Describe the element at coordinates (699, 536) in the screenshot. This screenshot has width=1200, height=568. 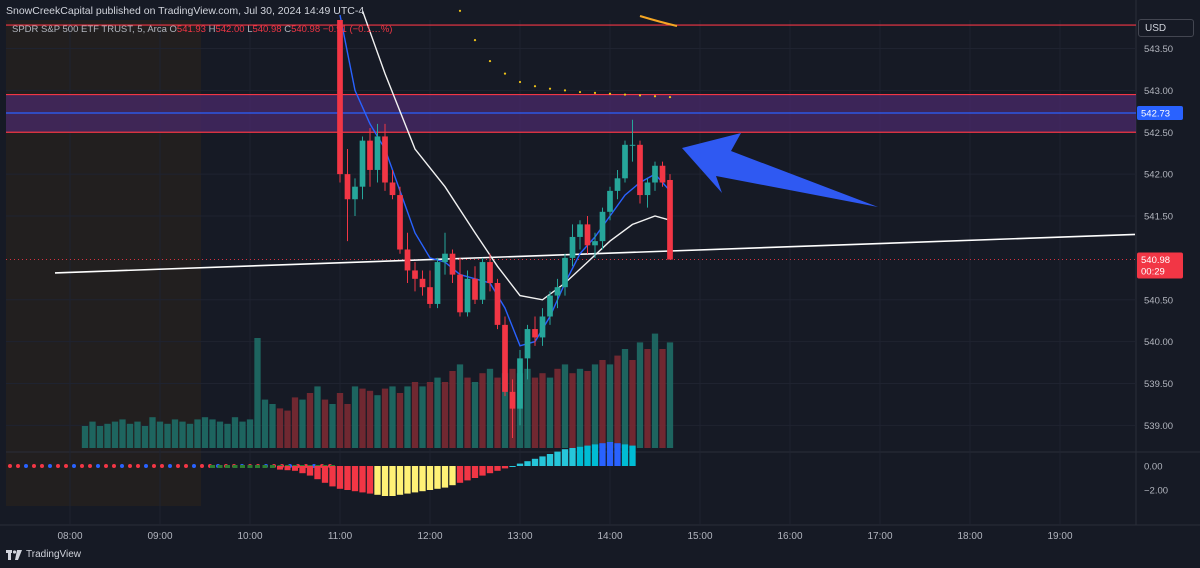
I see `time-tick-label: 15:00` at that location.